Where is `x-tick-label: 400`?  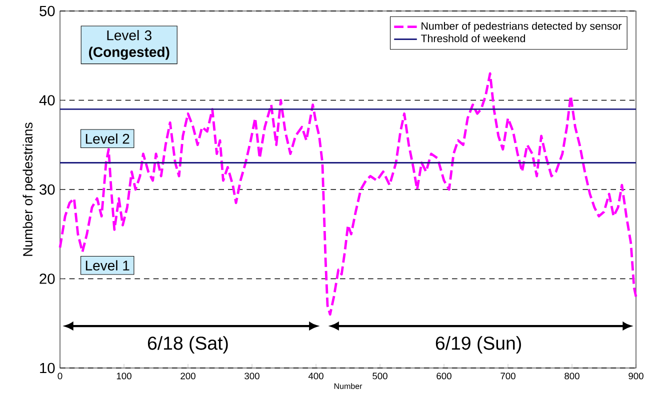
x-tick-label: 400 is located at coordinates (316, 376).